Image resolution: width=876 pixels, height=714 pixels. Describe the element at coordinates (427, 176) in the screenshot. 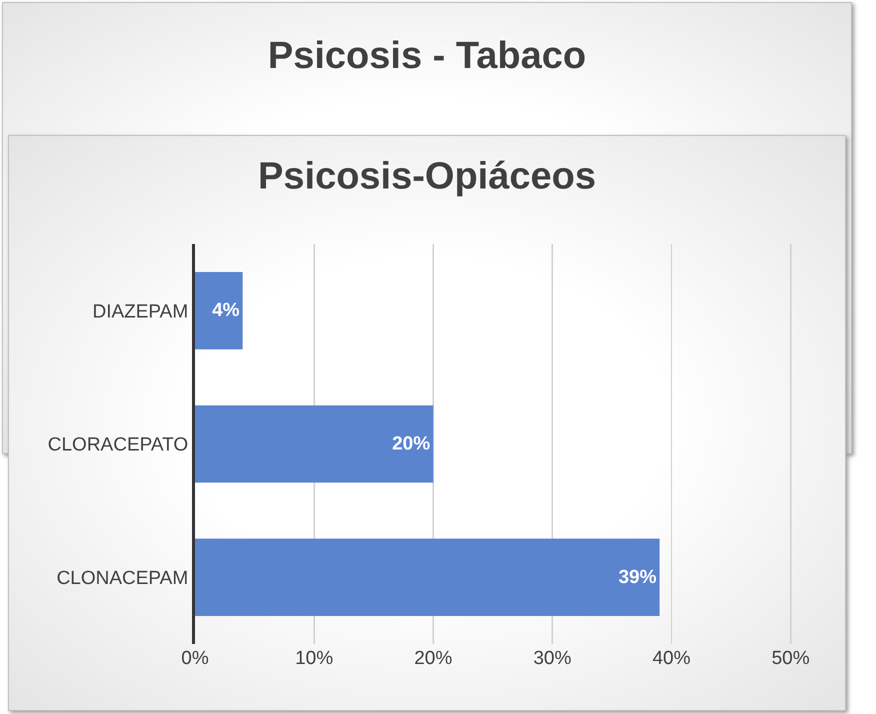

I see `chart-title: Psicosis-Opiáceos` at that location.